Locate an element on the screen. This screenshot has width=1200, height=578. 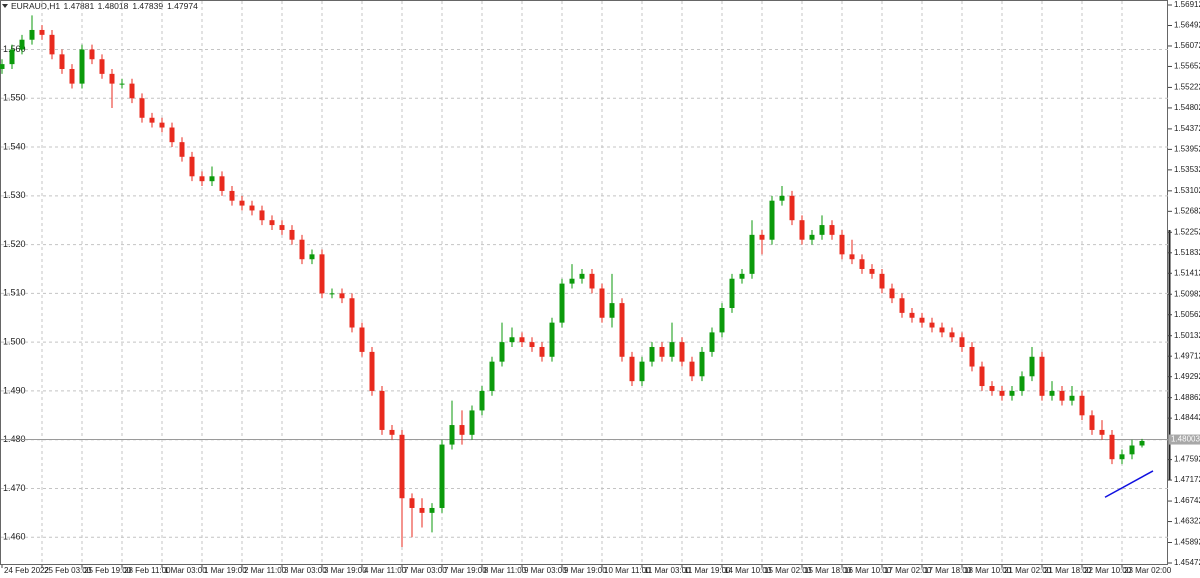
y-tick-label: 1.53102 is located at coordinates (1187, 190).